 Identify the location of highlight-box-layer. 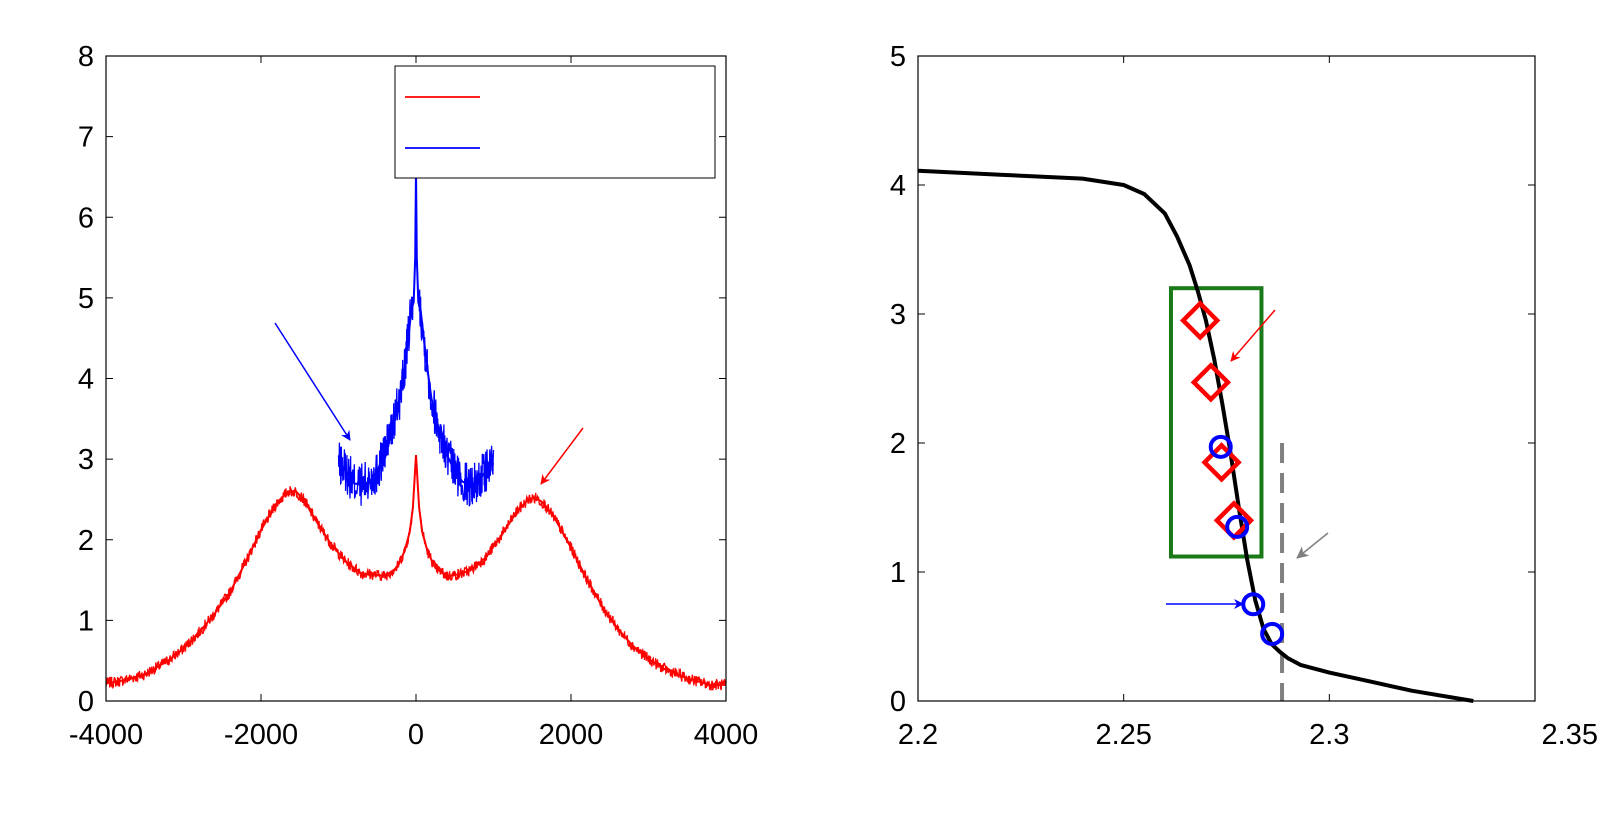
(1216, 422).